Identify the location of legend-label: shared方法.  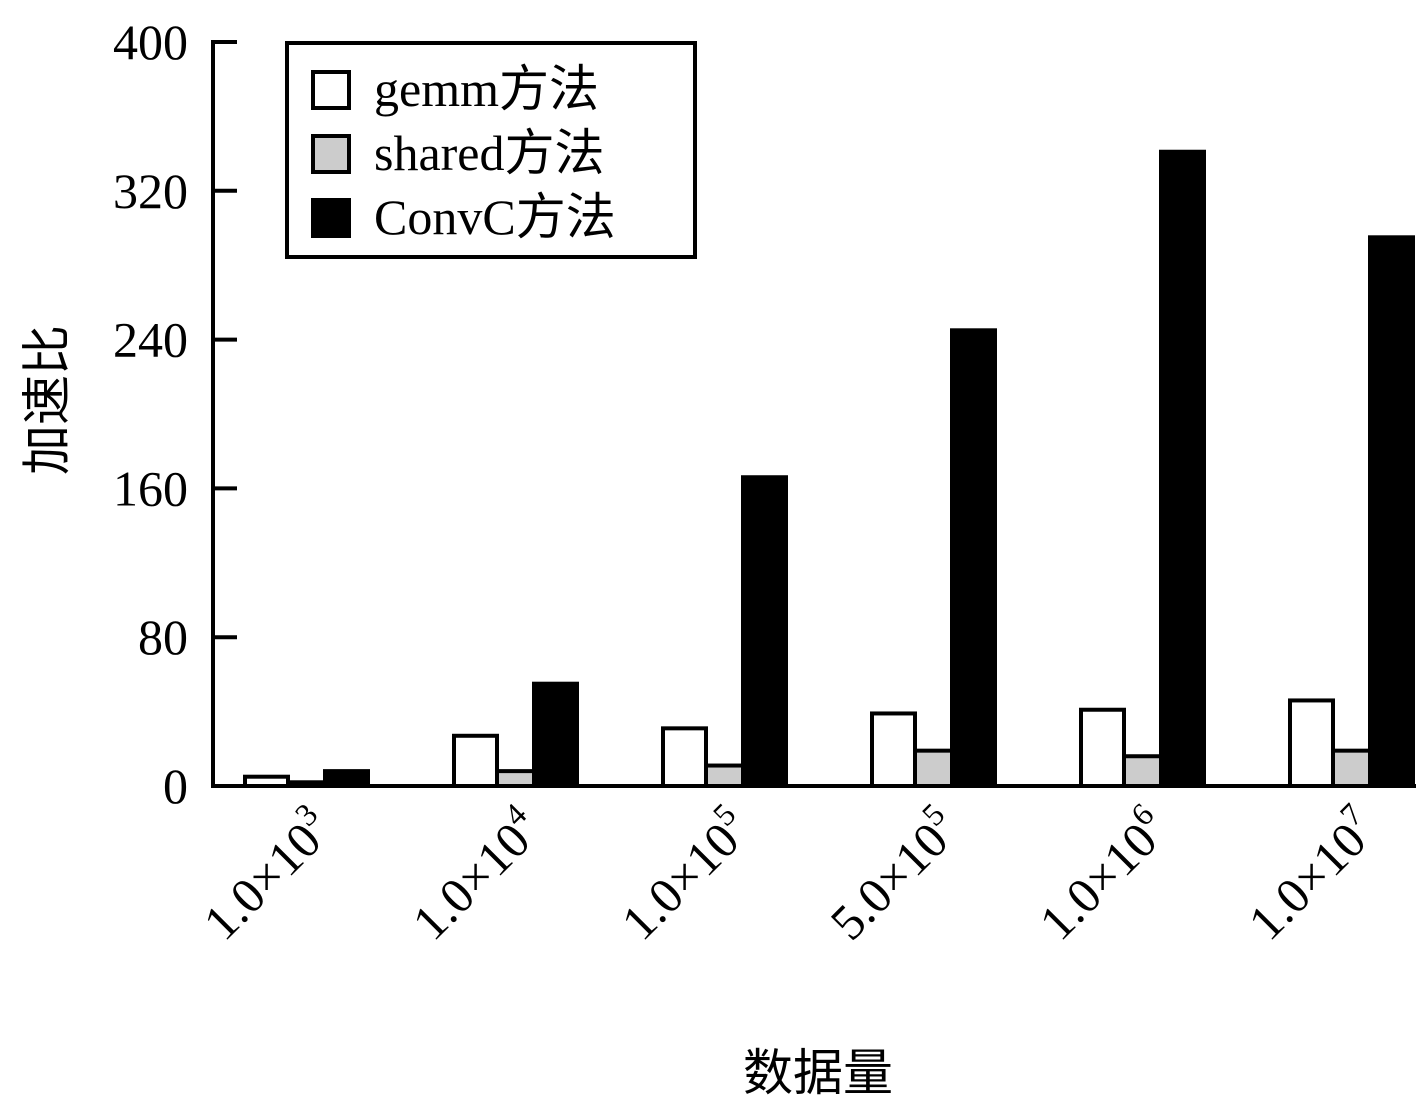
(489, 153).